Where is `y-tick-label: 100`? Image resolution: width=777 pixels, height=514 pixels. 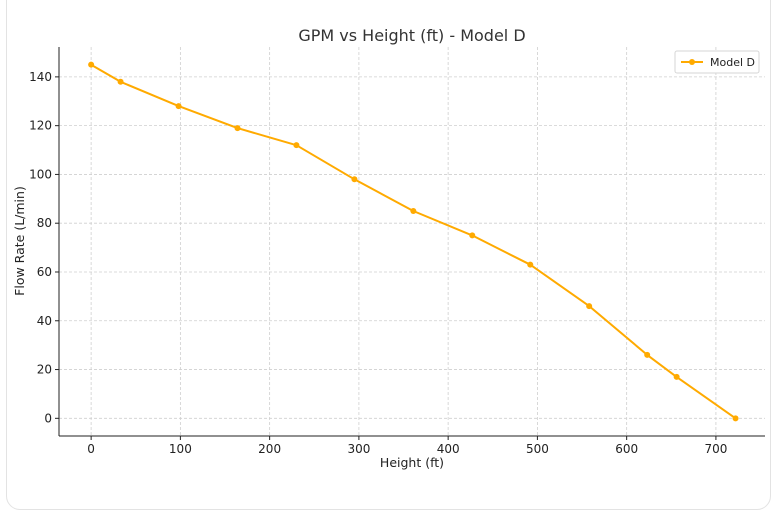 y-tick-label: 100 is located at coordinates (40, 174).